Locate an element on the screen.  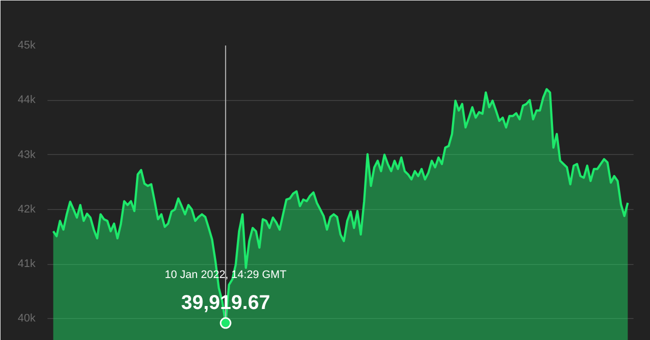
y-tick-label: 44k is located at coordinates (27, 100).